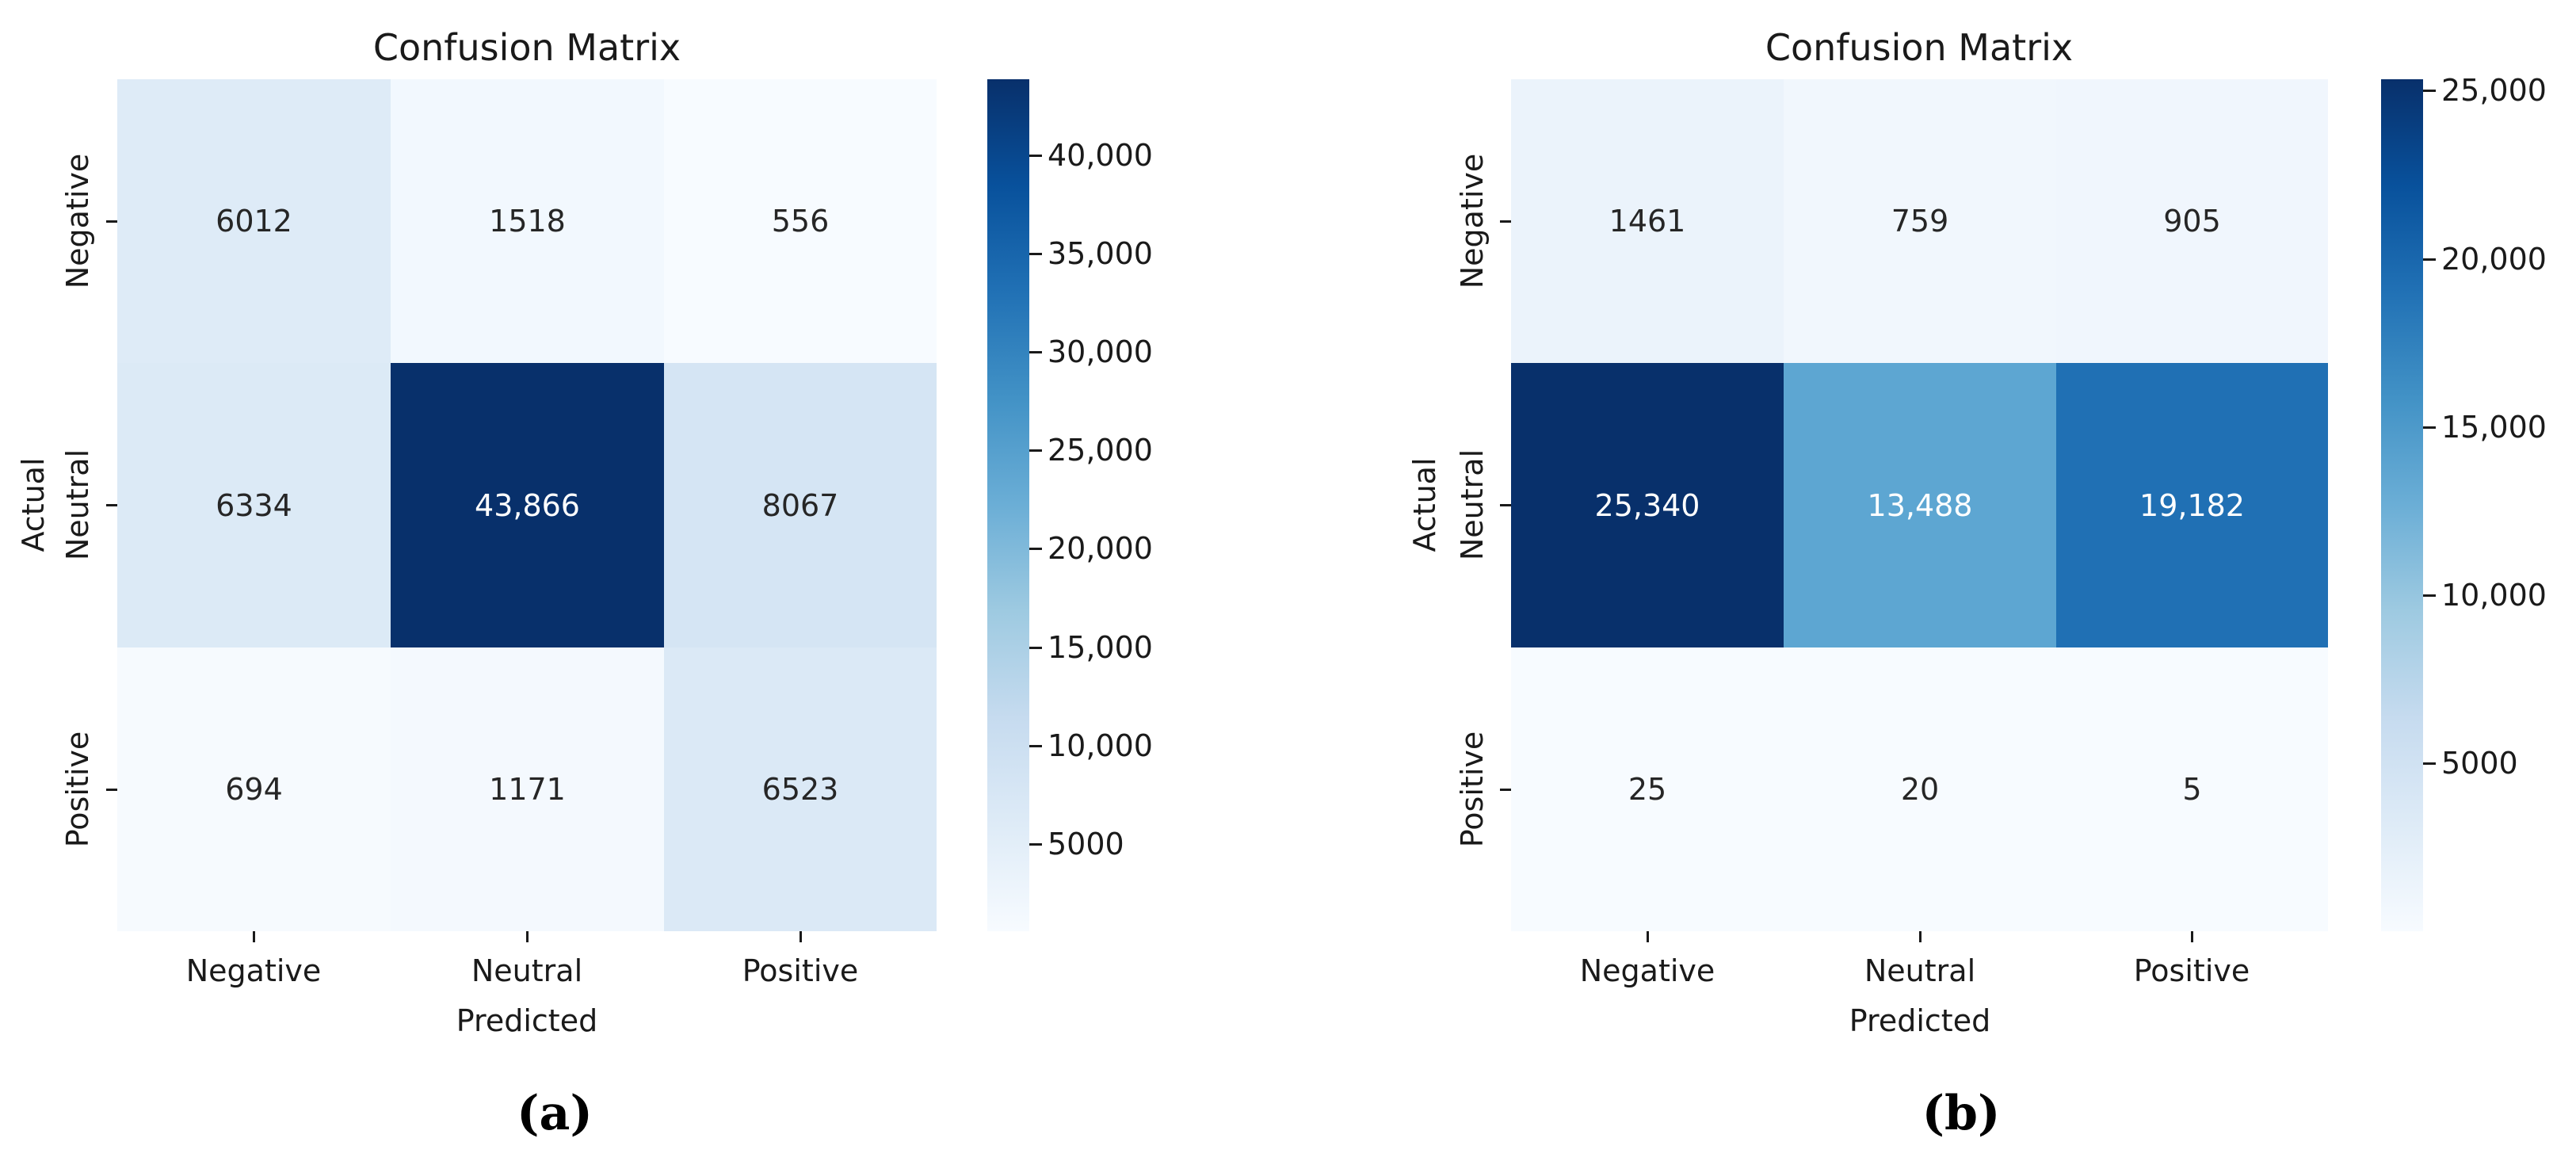 The width and height of the screenshot is (2576, 1165). Describe the element at coordinates (526, 47) in the screenshot. I see `chart-title-a: Confusion Matrix` at that location.